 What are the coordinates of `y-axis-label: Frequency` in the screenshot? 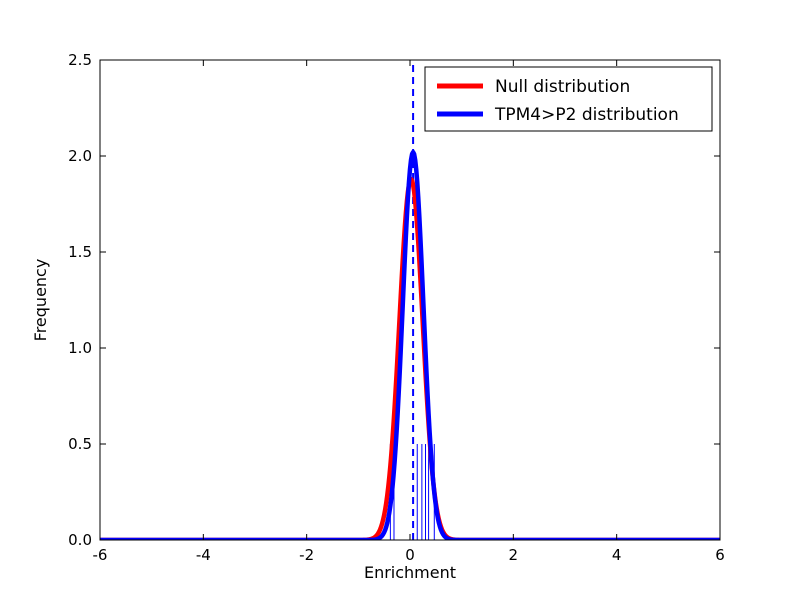 It's located at (40, 300).